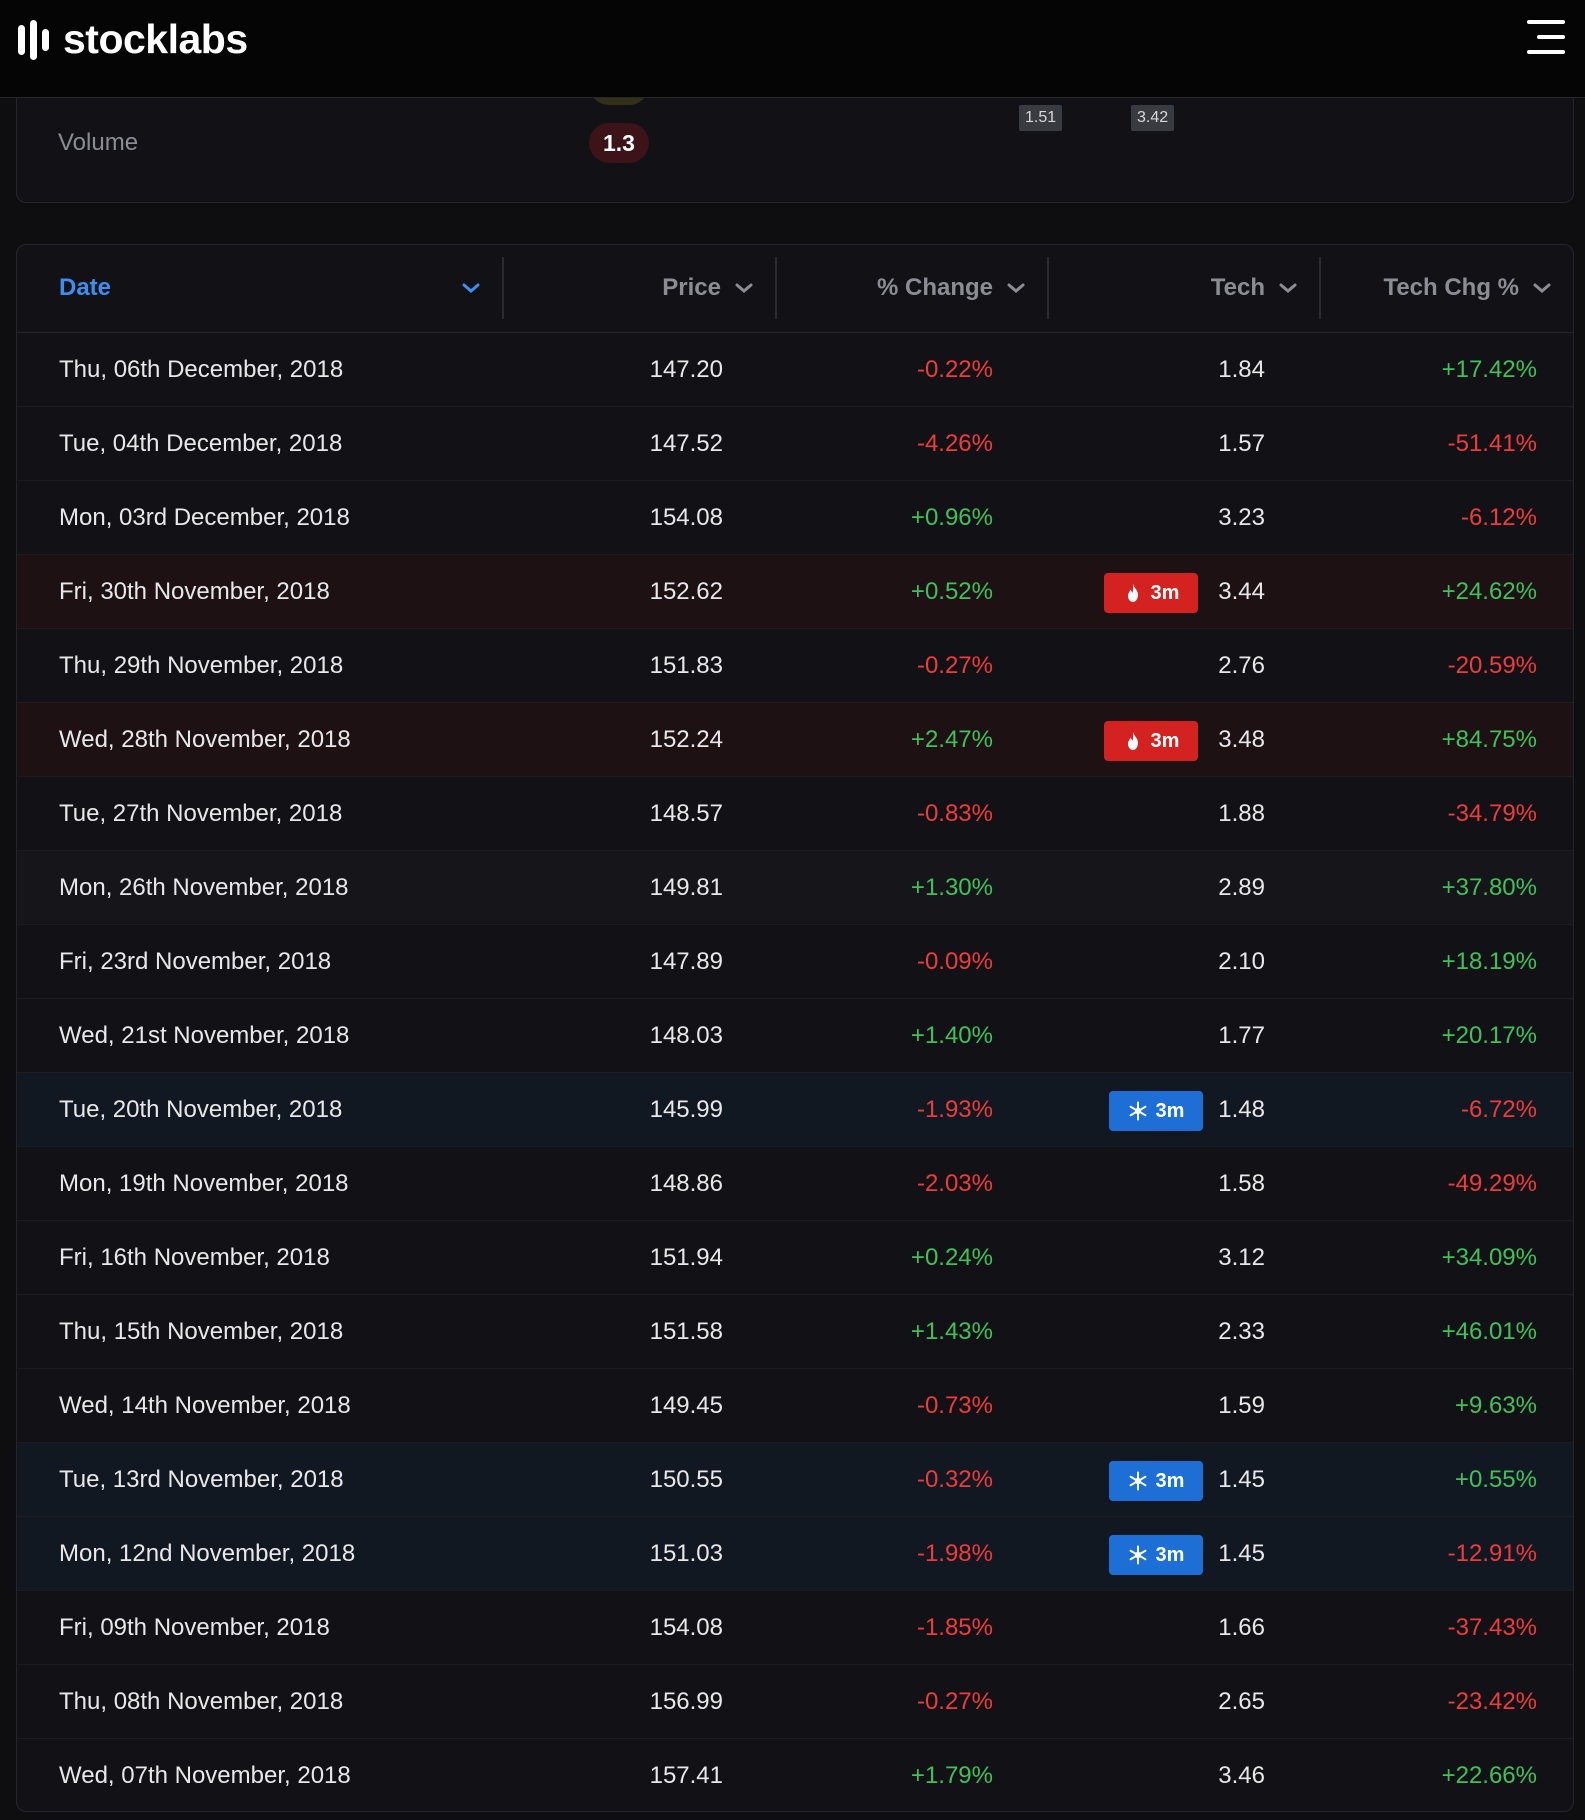  Describe the element at coordinates (205, 739) in the screenshot. I see `cell-date: Wed, 28th November, 2018` at that location.